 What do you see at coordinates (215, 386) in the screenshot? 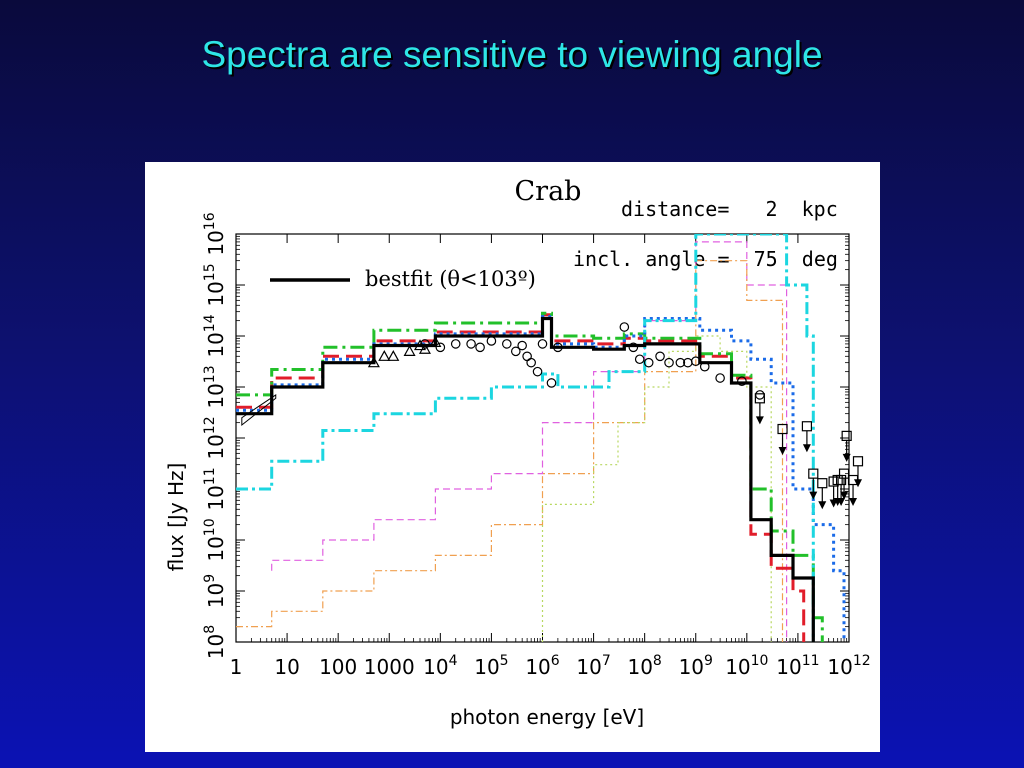
I see `y-tick-label: 1013` at bounding box center [215, 386].